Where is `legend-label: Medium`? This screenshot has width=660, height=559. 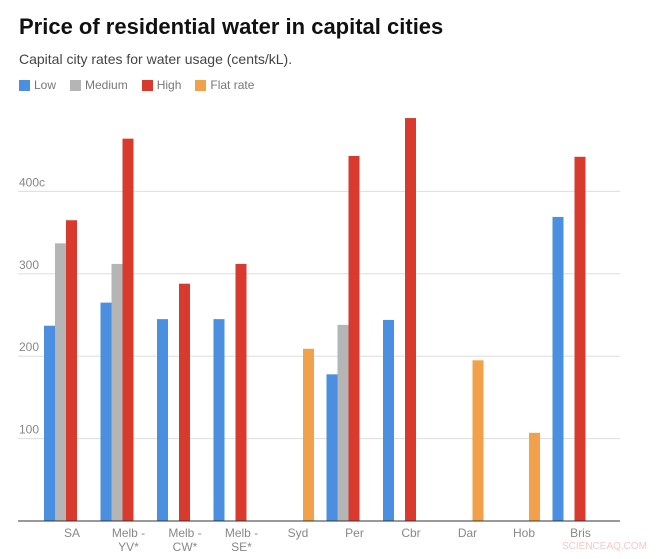
legend-label: Medium is located at coordinates (106, 85).